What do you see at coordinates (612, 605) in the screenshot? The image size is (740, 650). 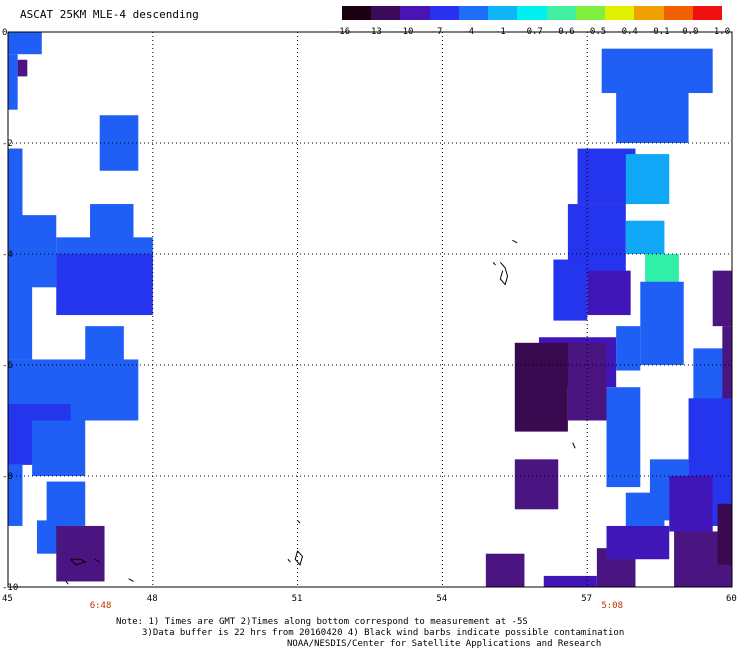 I see `time-label: 5:08` at bounding box center [612, 605].